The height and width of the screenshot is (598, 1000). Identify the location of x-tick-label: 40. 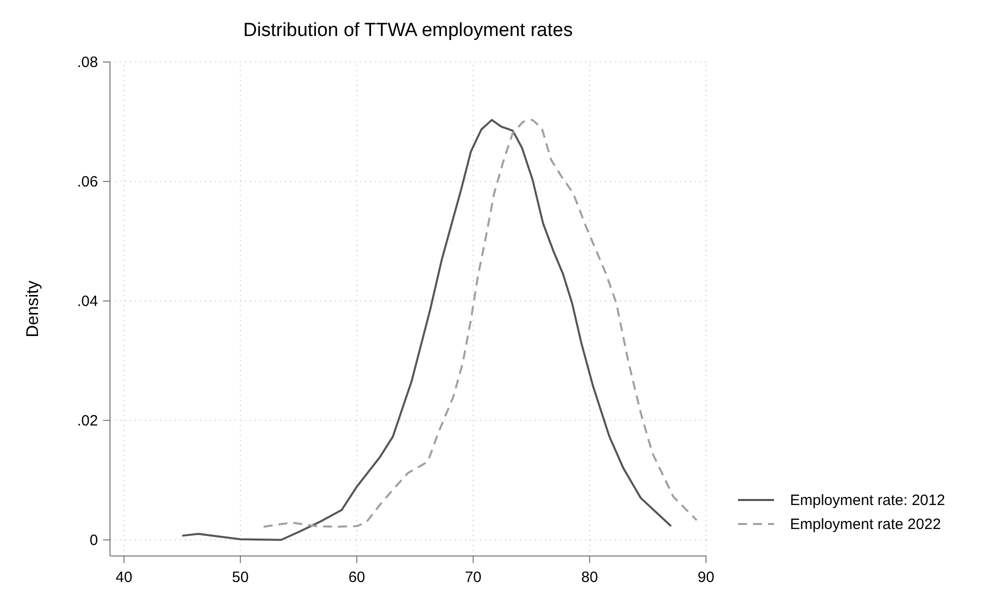
(124, 577).